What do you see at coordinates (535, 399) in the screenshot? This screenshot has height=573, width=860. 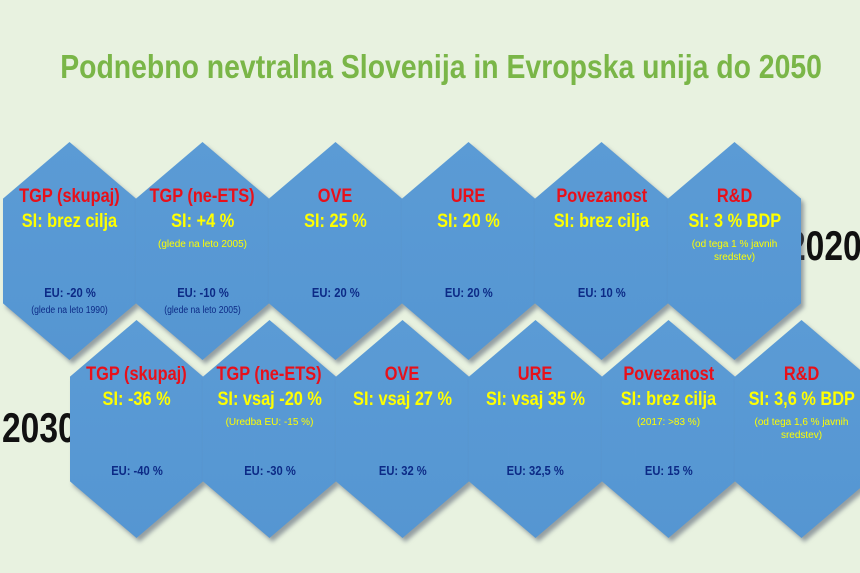 I see `hexagon-si-value: SI: vsaj 35 %` at bounding box center [535, 399].